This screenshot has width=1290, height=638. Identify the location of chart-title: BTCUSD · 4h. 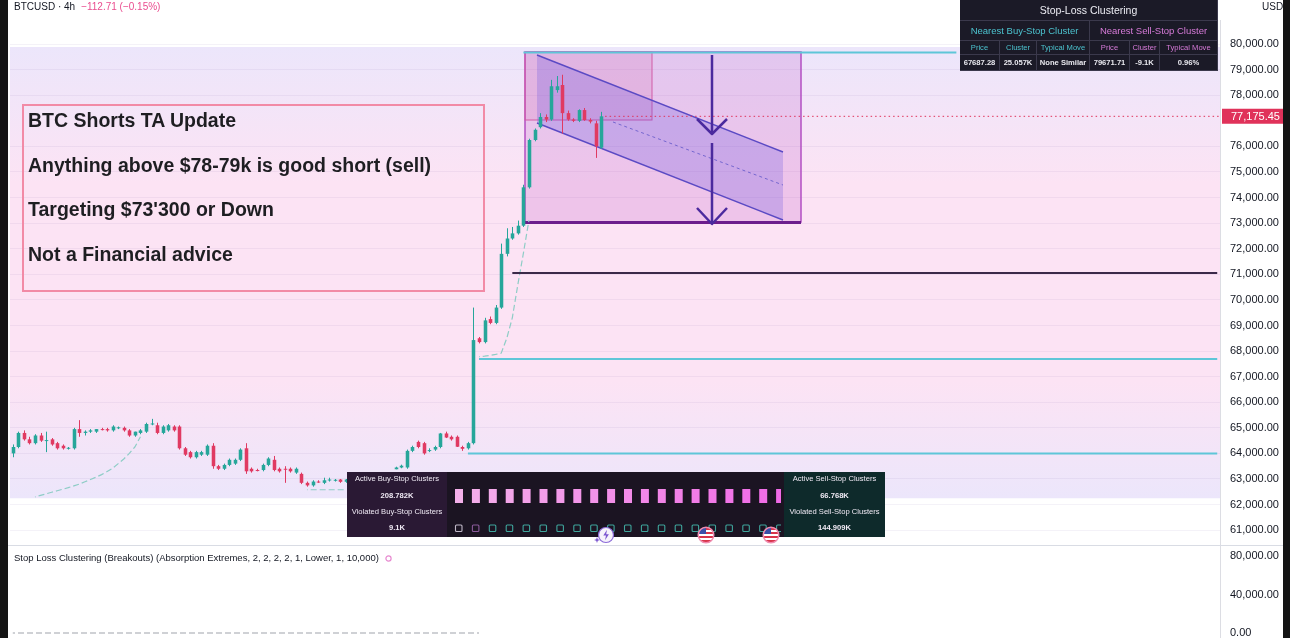
(45, 6).